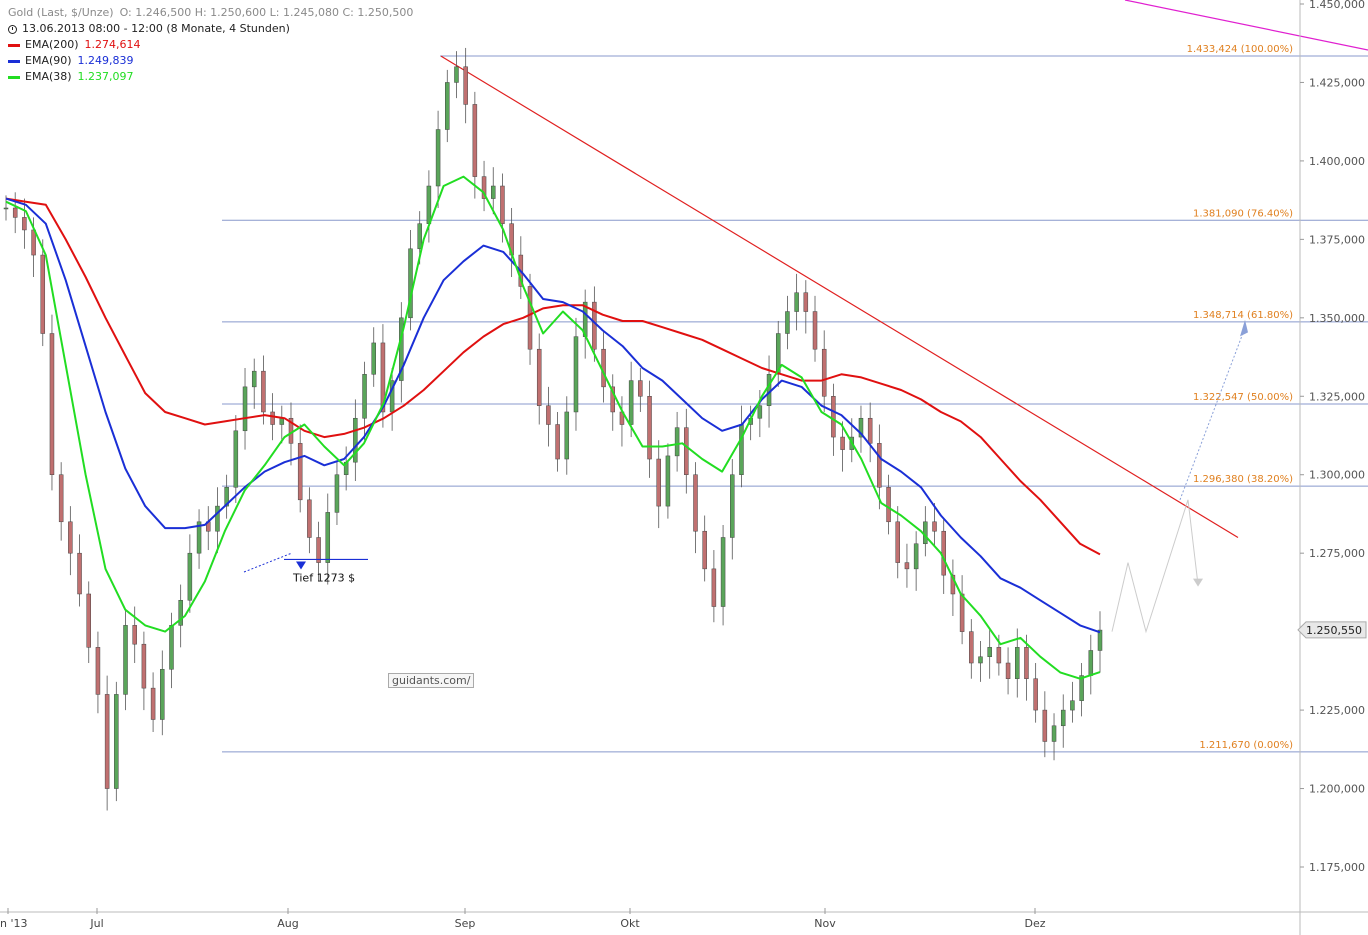 The image size is (1368, 935). I want to click on legend-ema200: EMA(200) 1.274,614, so click(210, 45).